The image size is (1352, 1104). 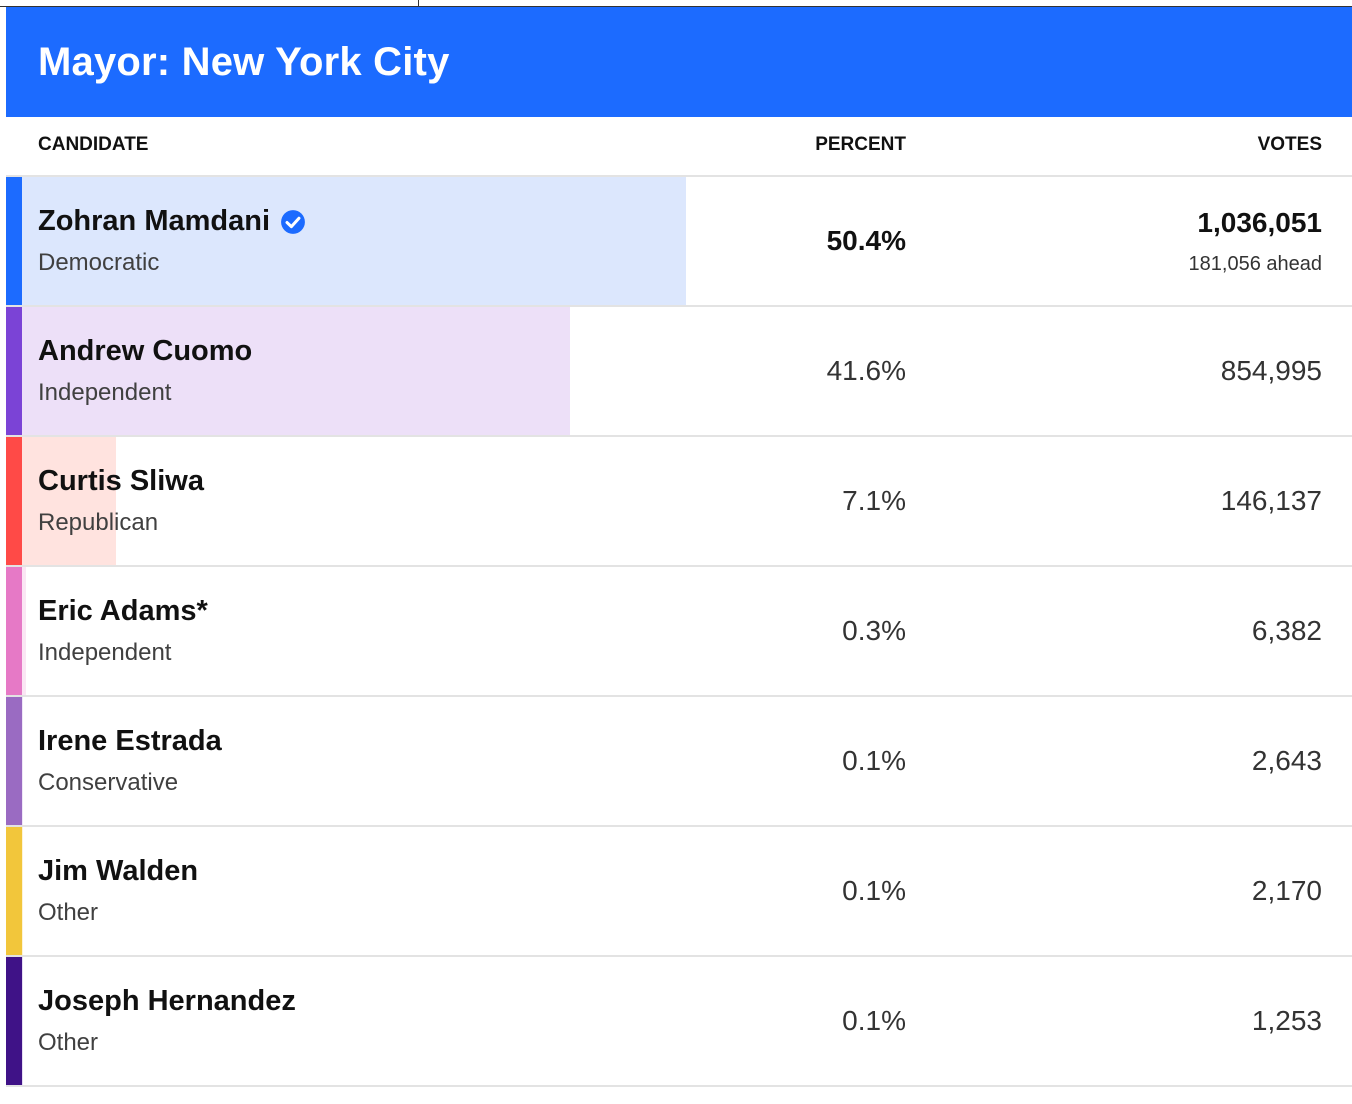 I want to click on candidate-votes: 2,170, so click(x=1286, y=890).